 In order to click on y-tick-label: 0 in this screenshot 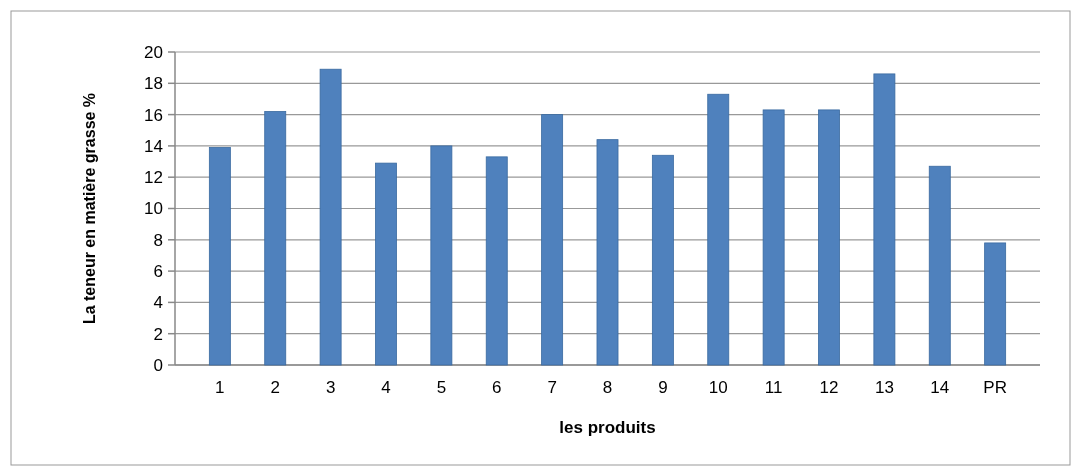, I will do `click(158, 365)`.